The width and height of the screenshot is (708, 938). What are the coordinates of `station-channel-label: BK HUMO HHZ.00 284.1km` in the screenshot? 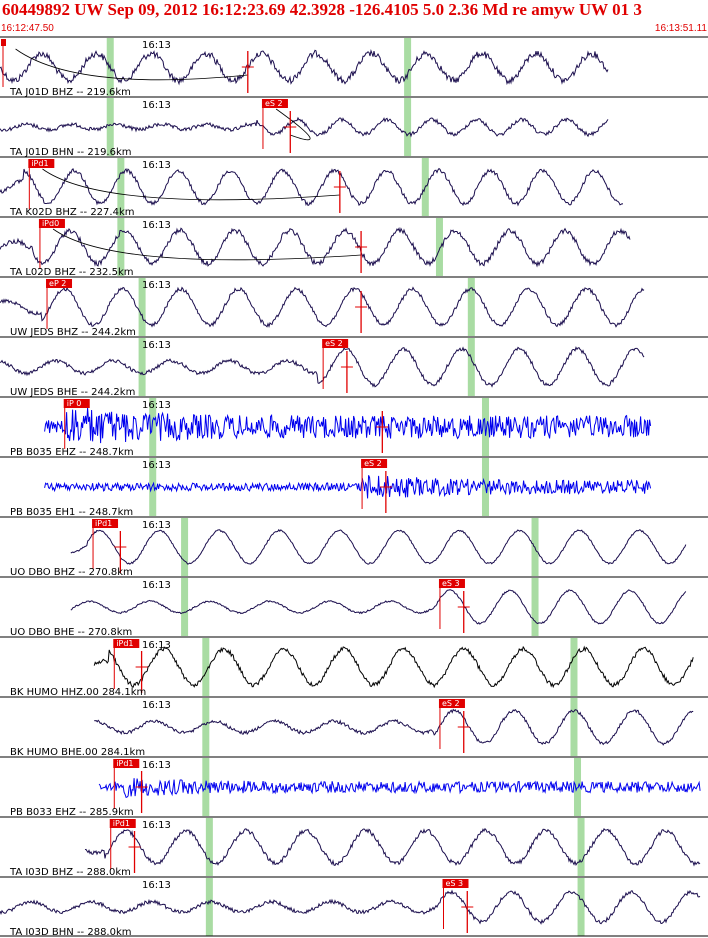 It's located at (78, 692).